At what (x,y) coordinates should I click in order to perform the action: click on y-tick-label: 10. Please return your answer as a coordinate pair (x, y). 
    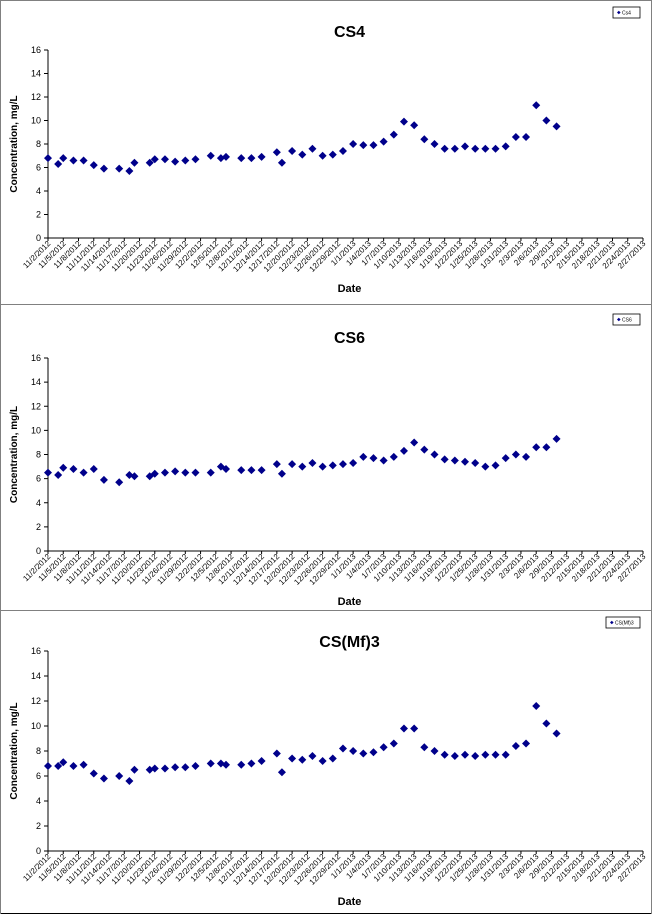
    Looking at the image, I should click on (36, 430).